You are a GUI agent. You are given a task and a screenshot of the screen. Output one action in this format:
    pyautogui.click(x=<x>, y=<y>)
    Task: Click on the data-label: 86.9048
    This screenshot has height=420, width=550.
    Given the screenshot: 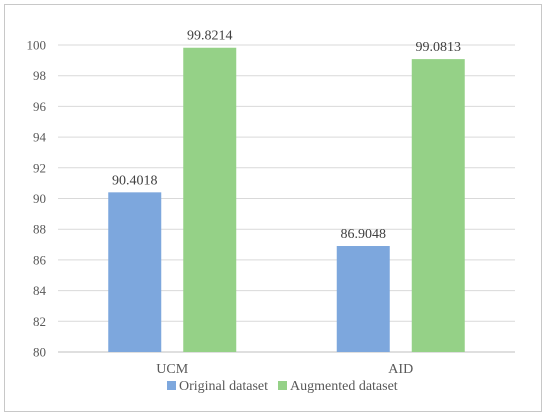 What is the action you would take?
    pyautogui.click(x=364, y=234)
    